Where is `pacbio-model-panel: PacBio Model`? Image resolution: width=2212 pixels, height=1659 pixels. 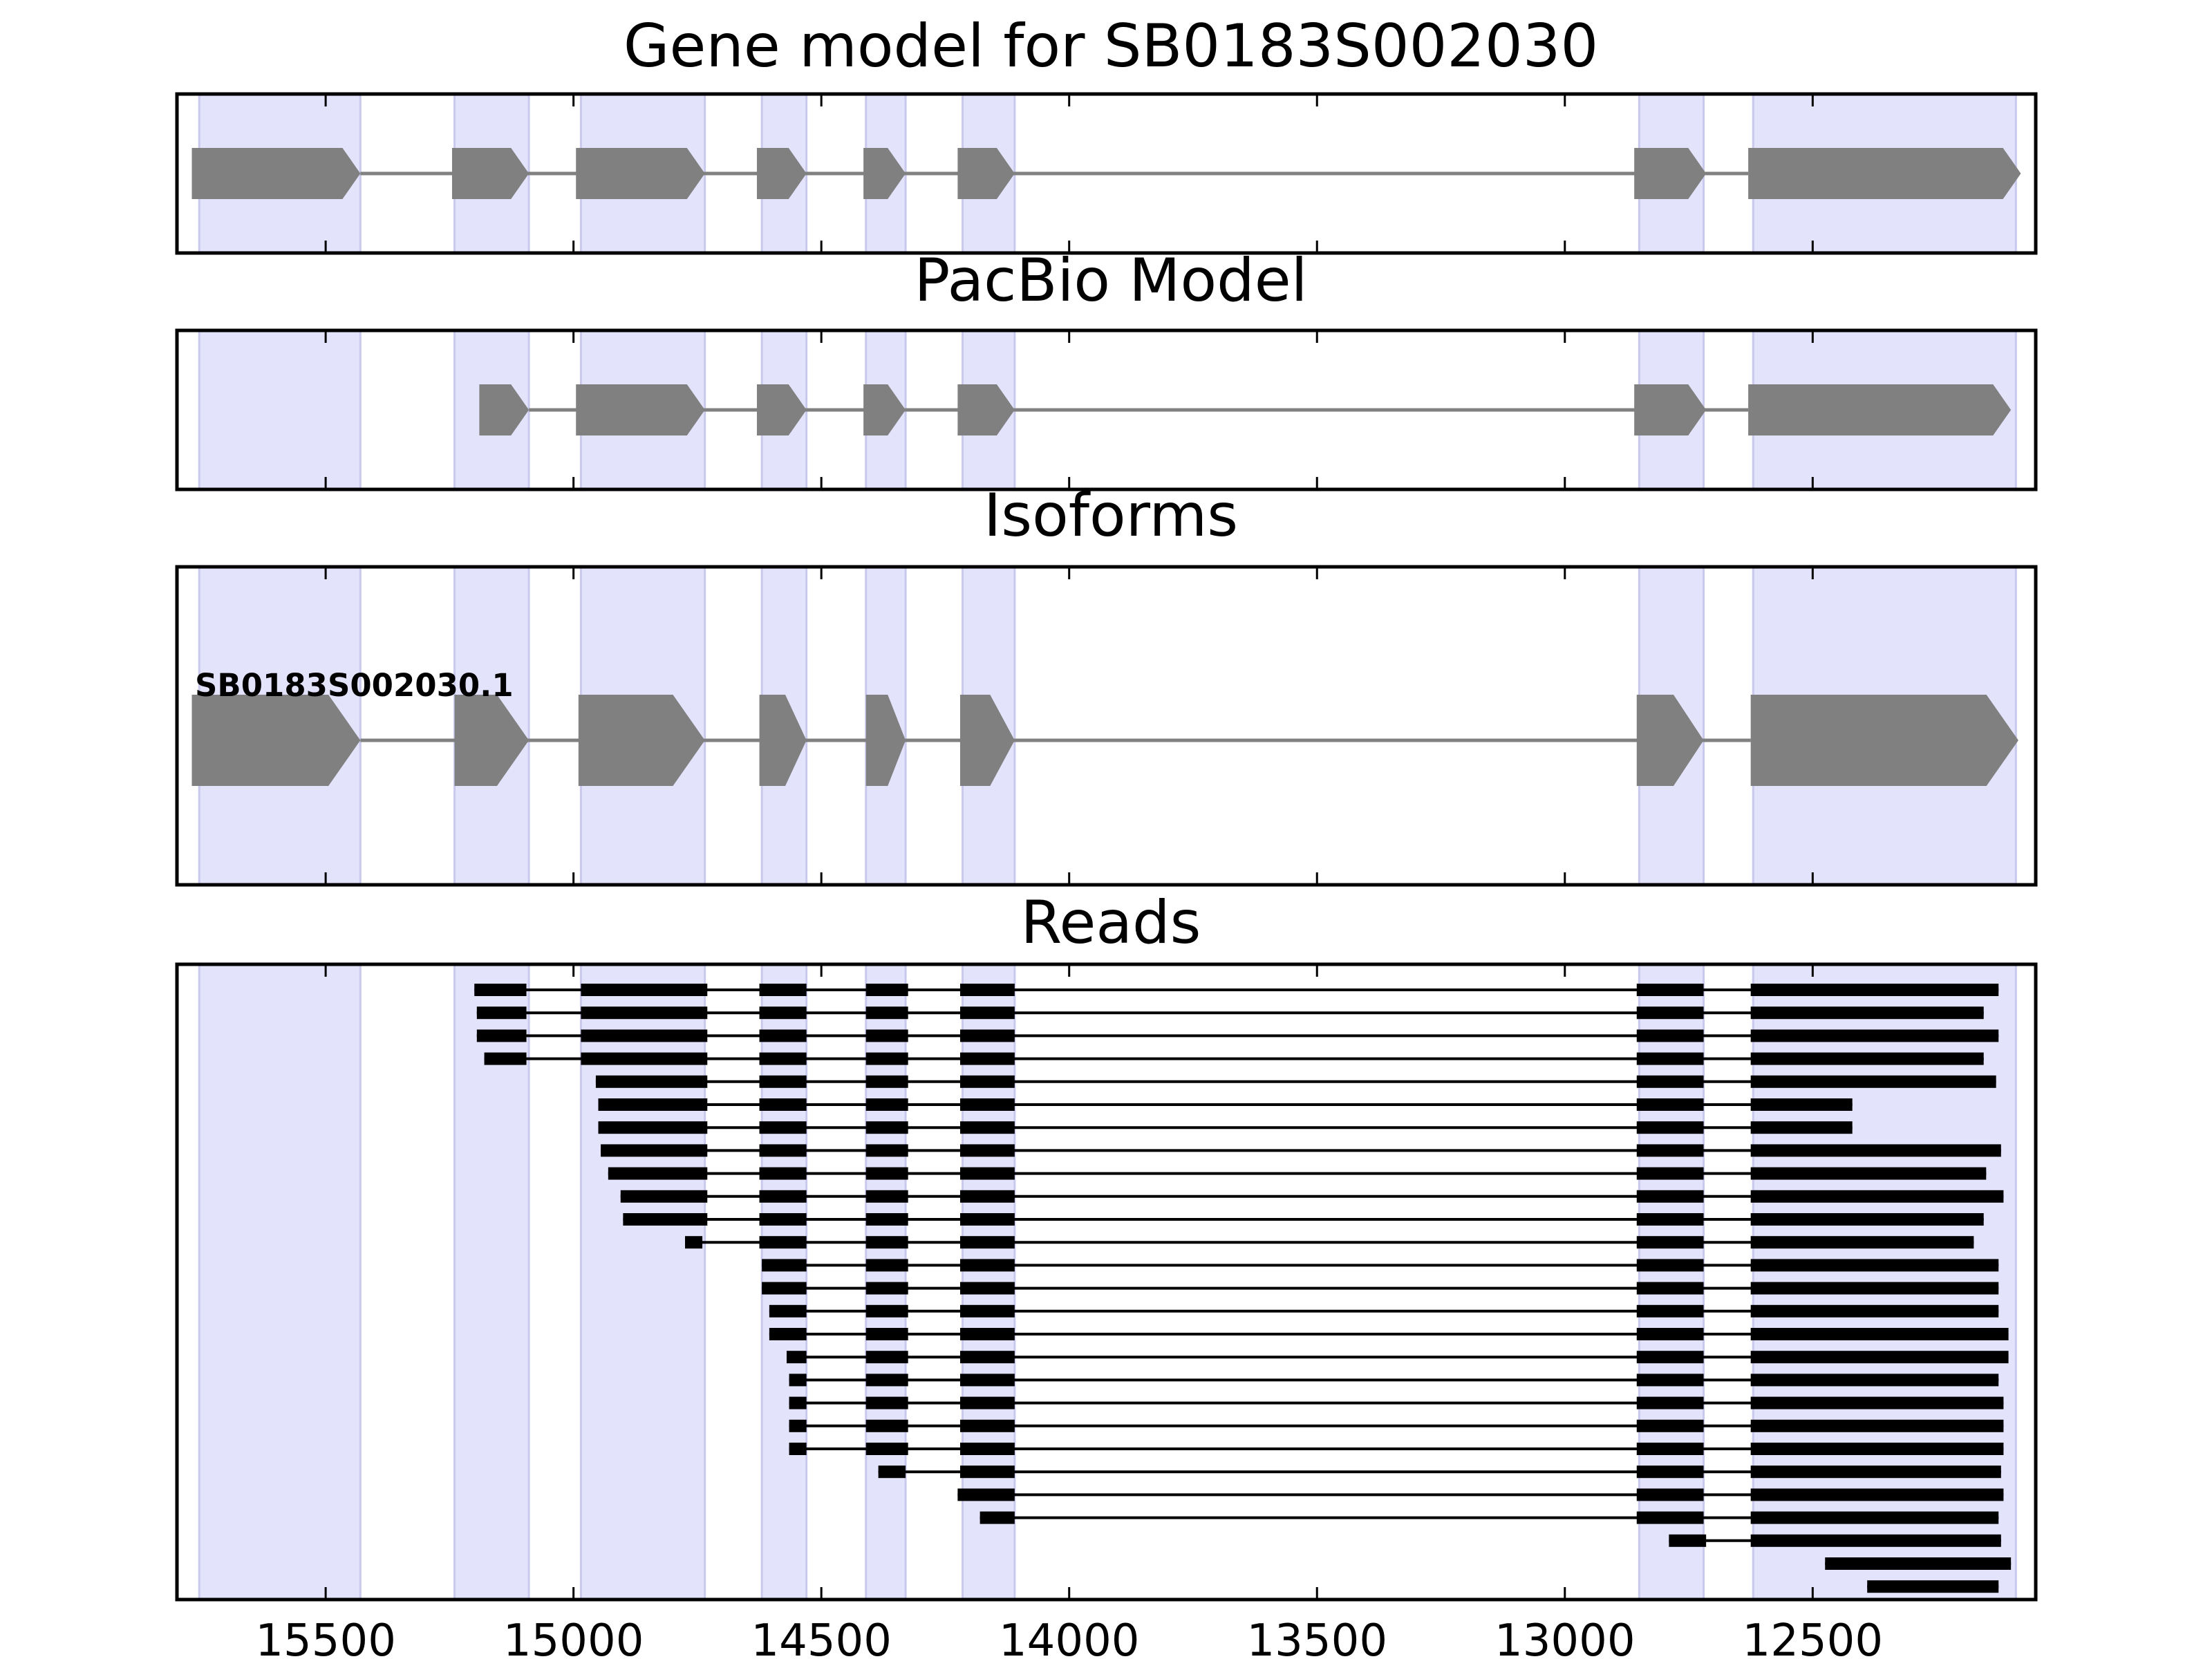
pacbio-model-panel: PacBio Model is located at coordinates (1106, 368).